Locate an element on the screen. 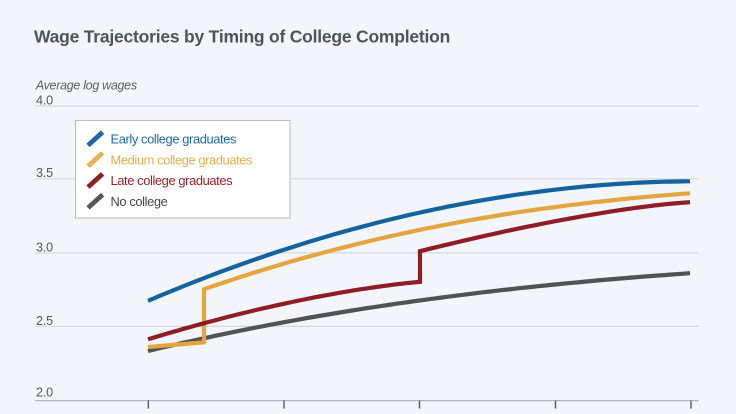  svg-text: Medium college graduates is located at coordinates (182, 159).